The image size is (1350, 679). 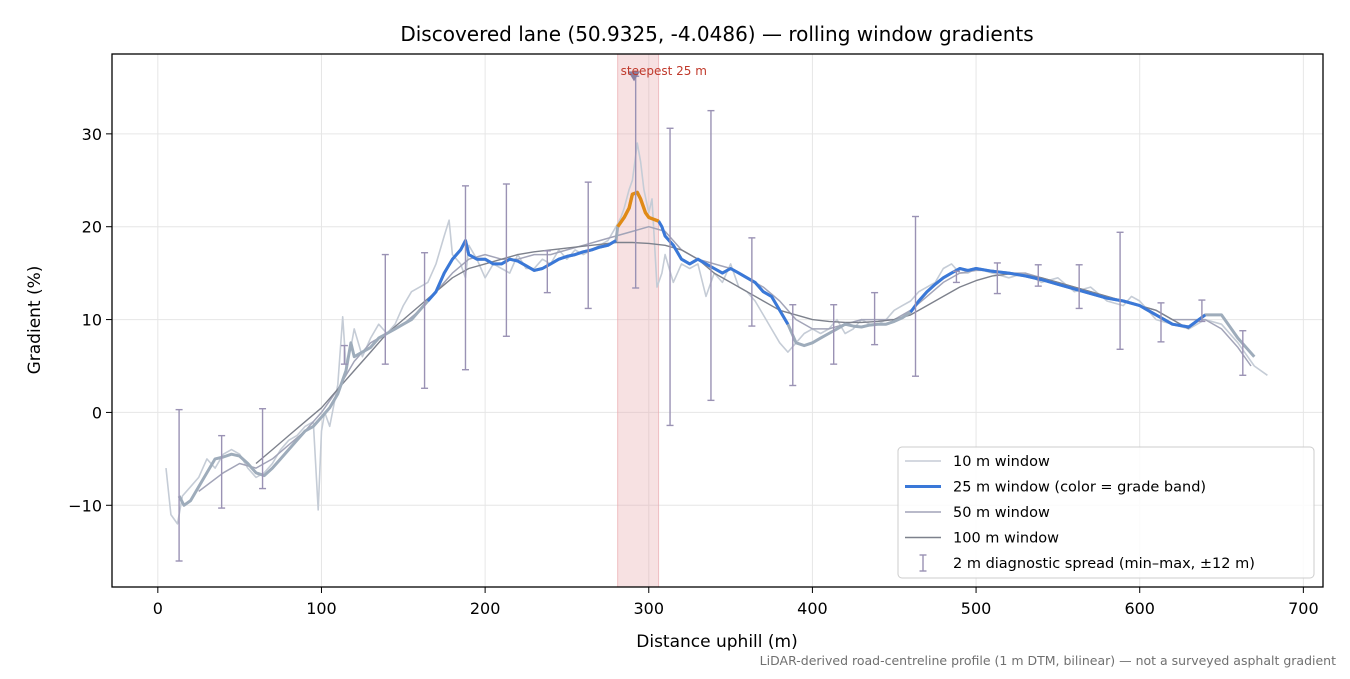 I want to click on x-axis-ticks: 0 100 200 300 400 500 600 700, so click(x=736, y=602).